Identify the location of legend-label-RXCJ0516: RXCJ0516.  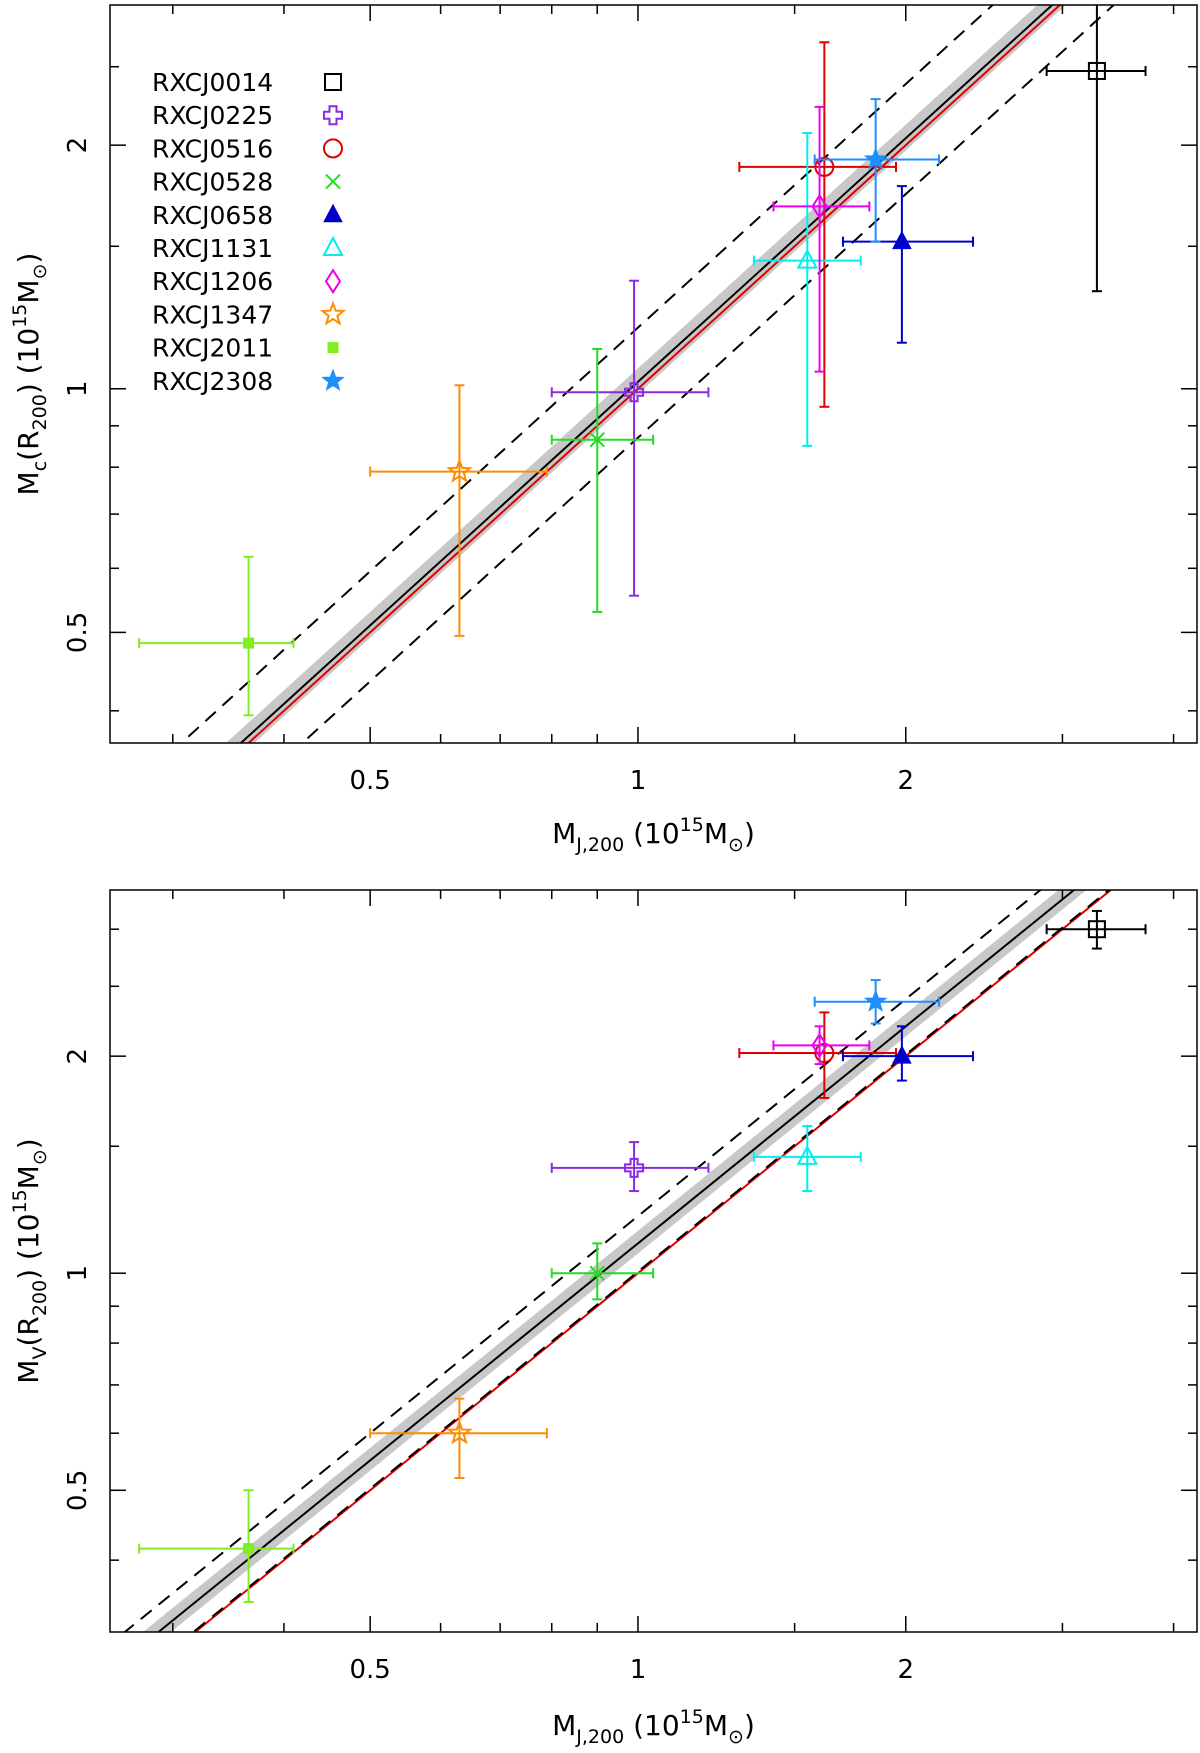
(212, 148).